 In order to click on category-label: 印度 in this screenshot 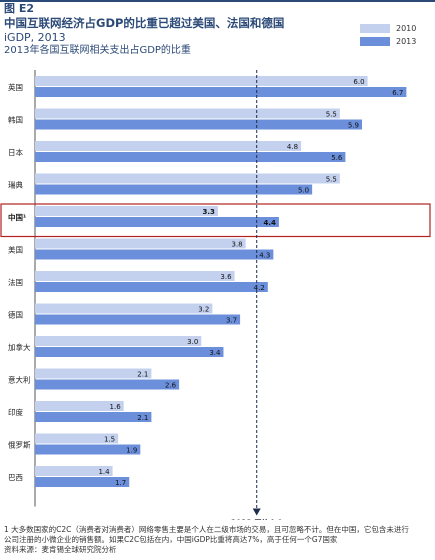, I will do `click(15, 412)`.